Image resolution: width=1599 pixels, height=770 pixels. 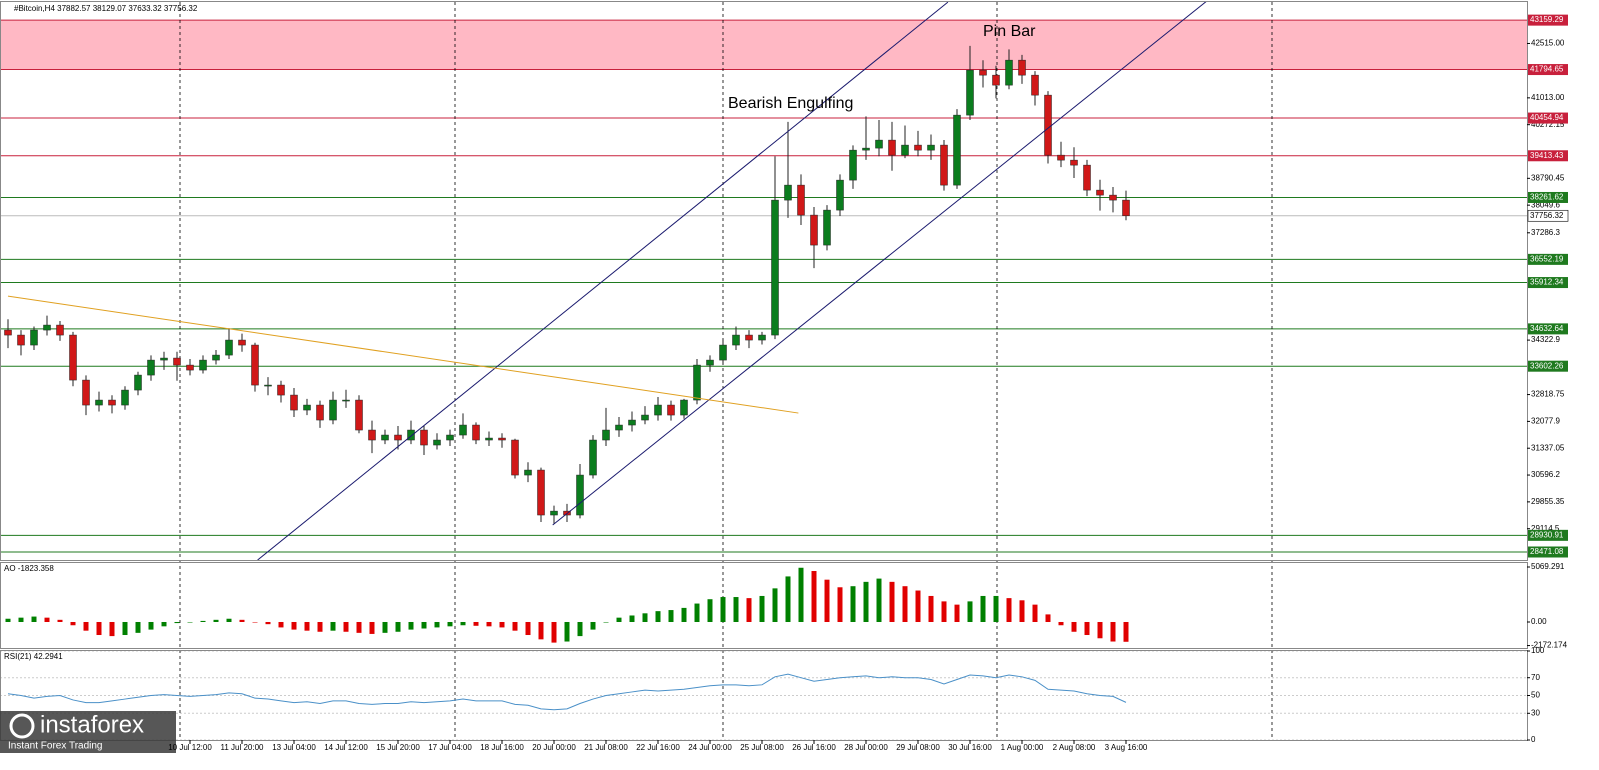 I want to click on trendline, so click(x=403, y=354).